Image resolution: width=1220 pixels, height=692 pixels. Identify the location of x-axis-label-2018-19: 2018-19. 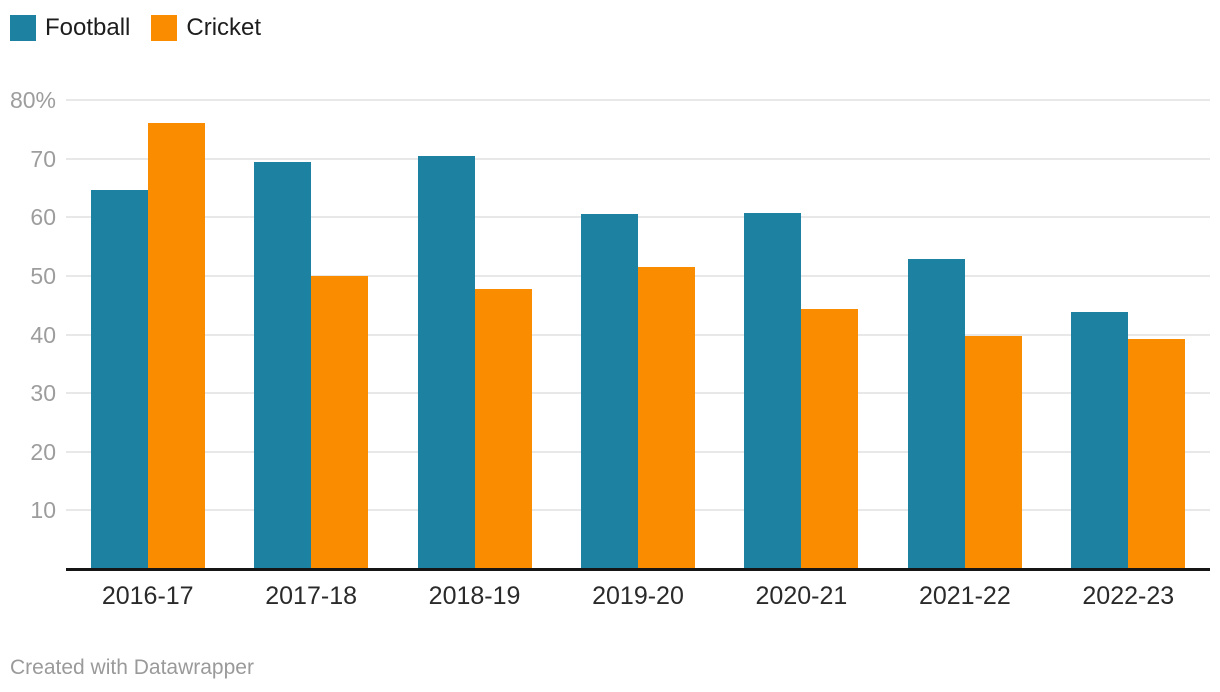
(474, 596).